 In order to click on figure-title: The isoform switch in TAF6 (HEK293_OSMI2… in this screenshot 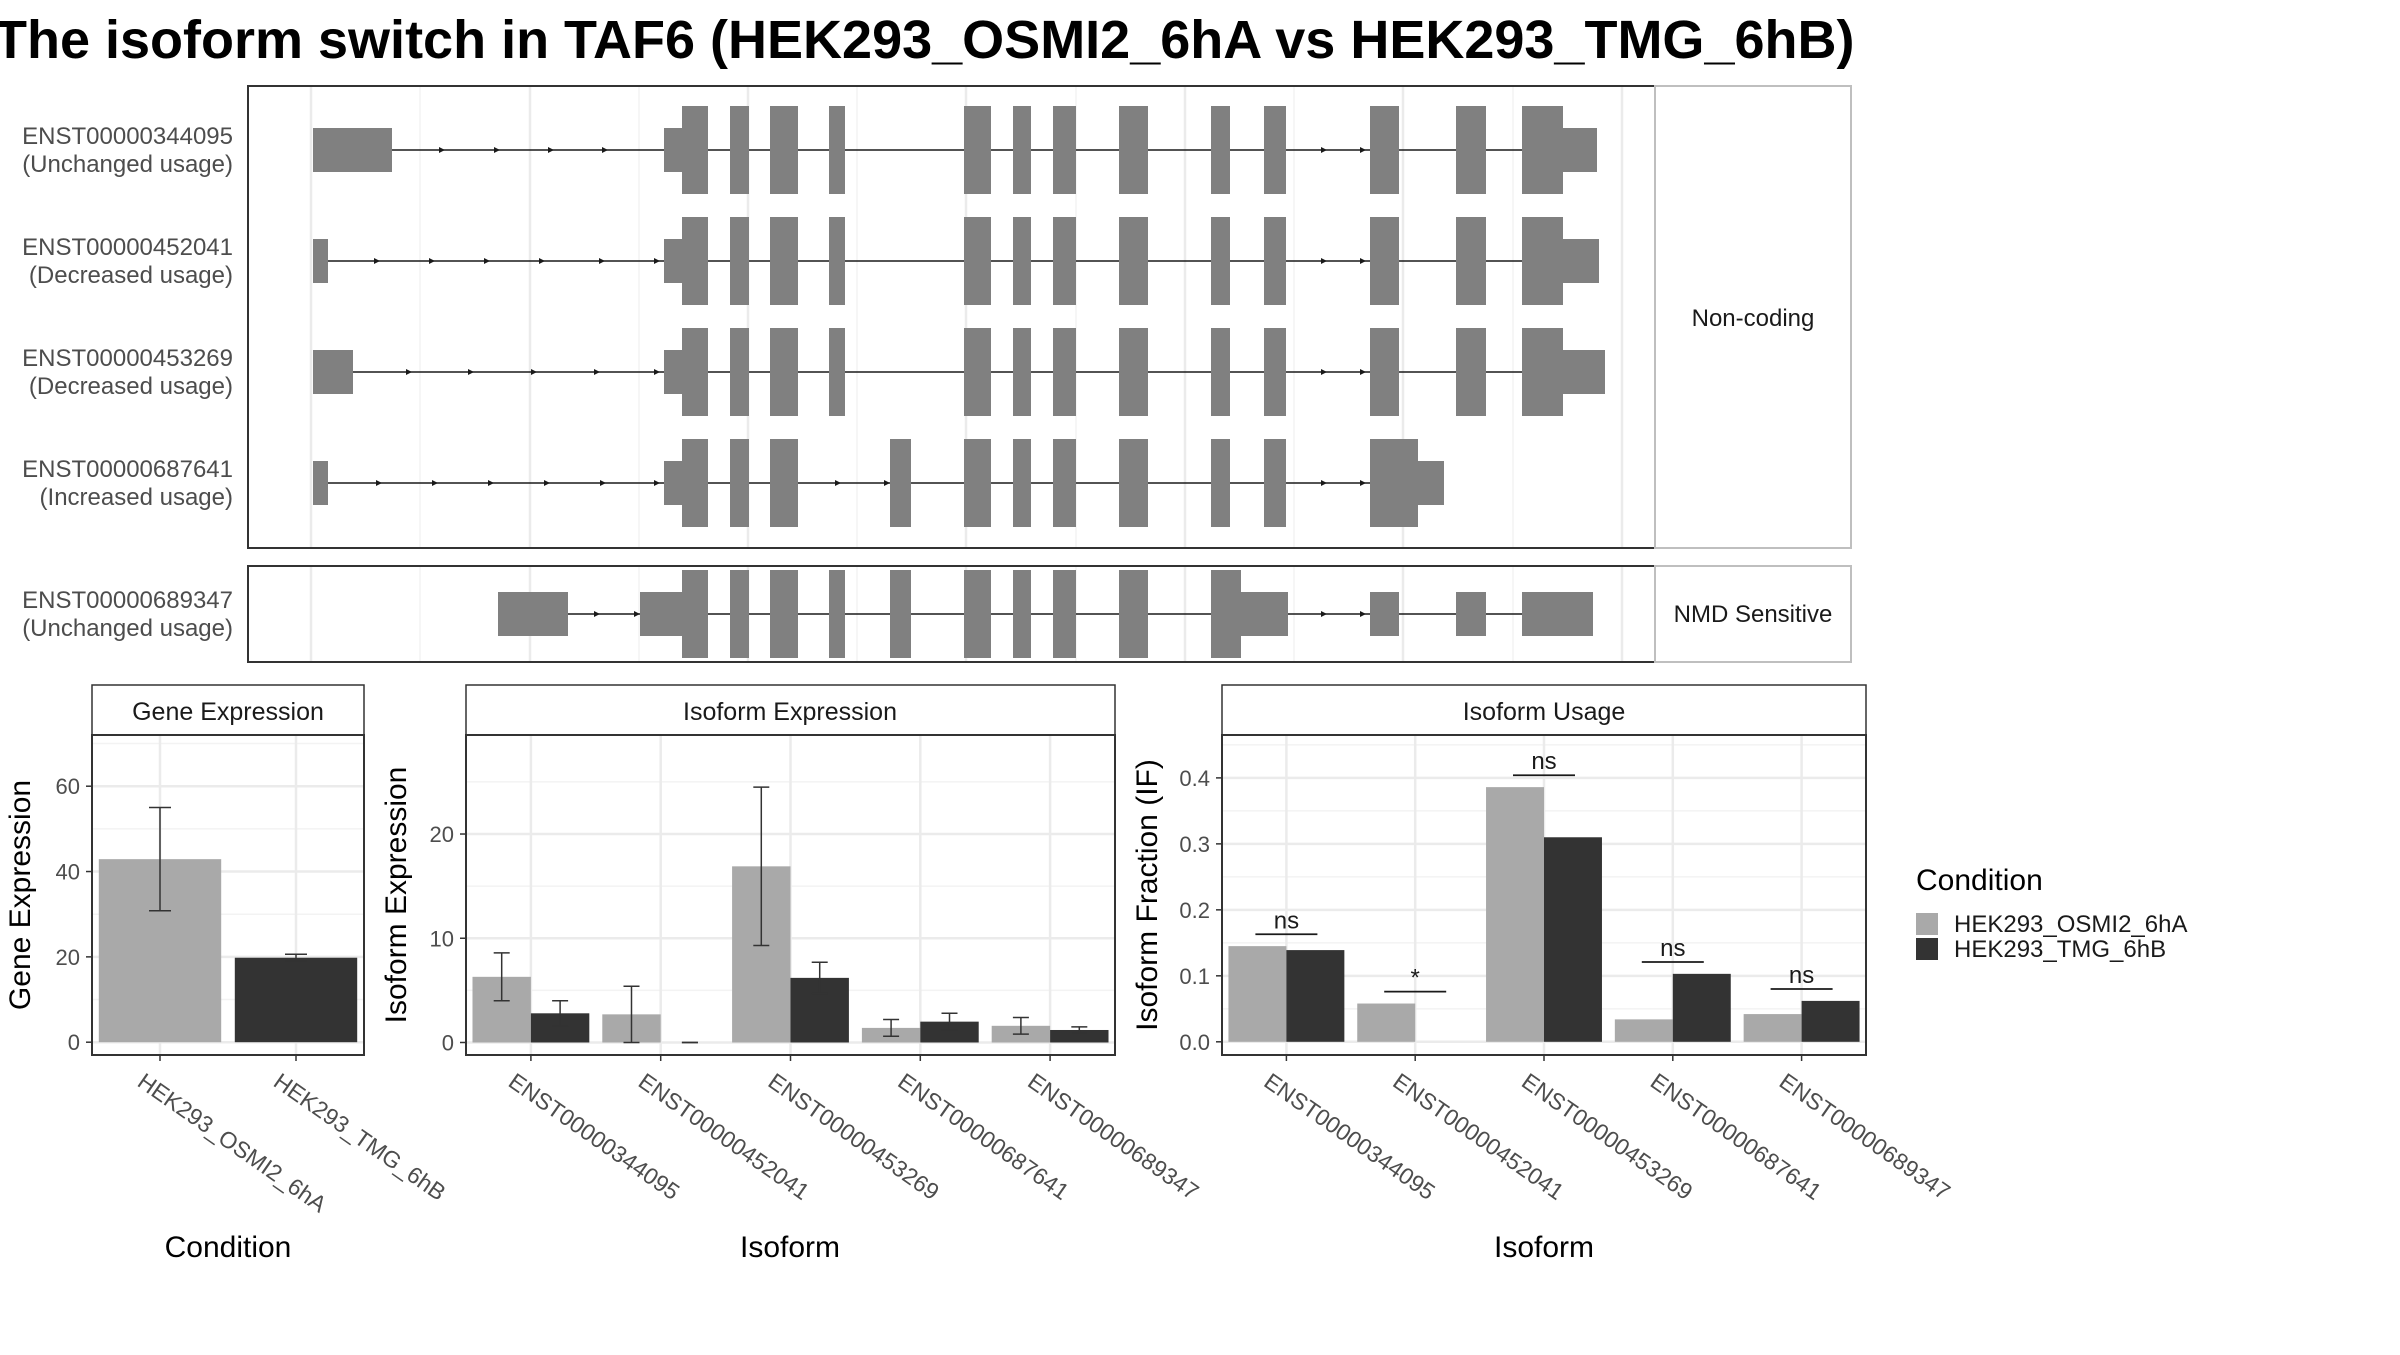, I will do `click(927, 40)`.